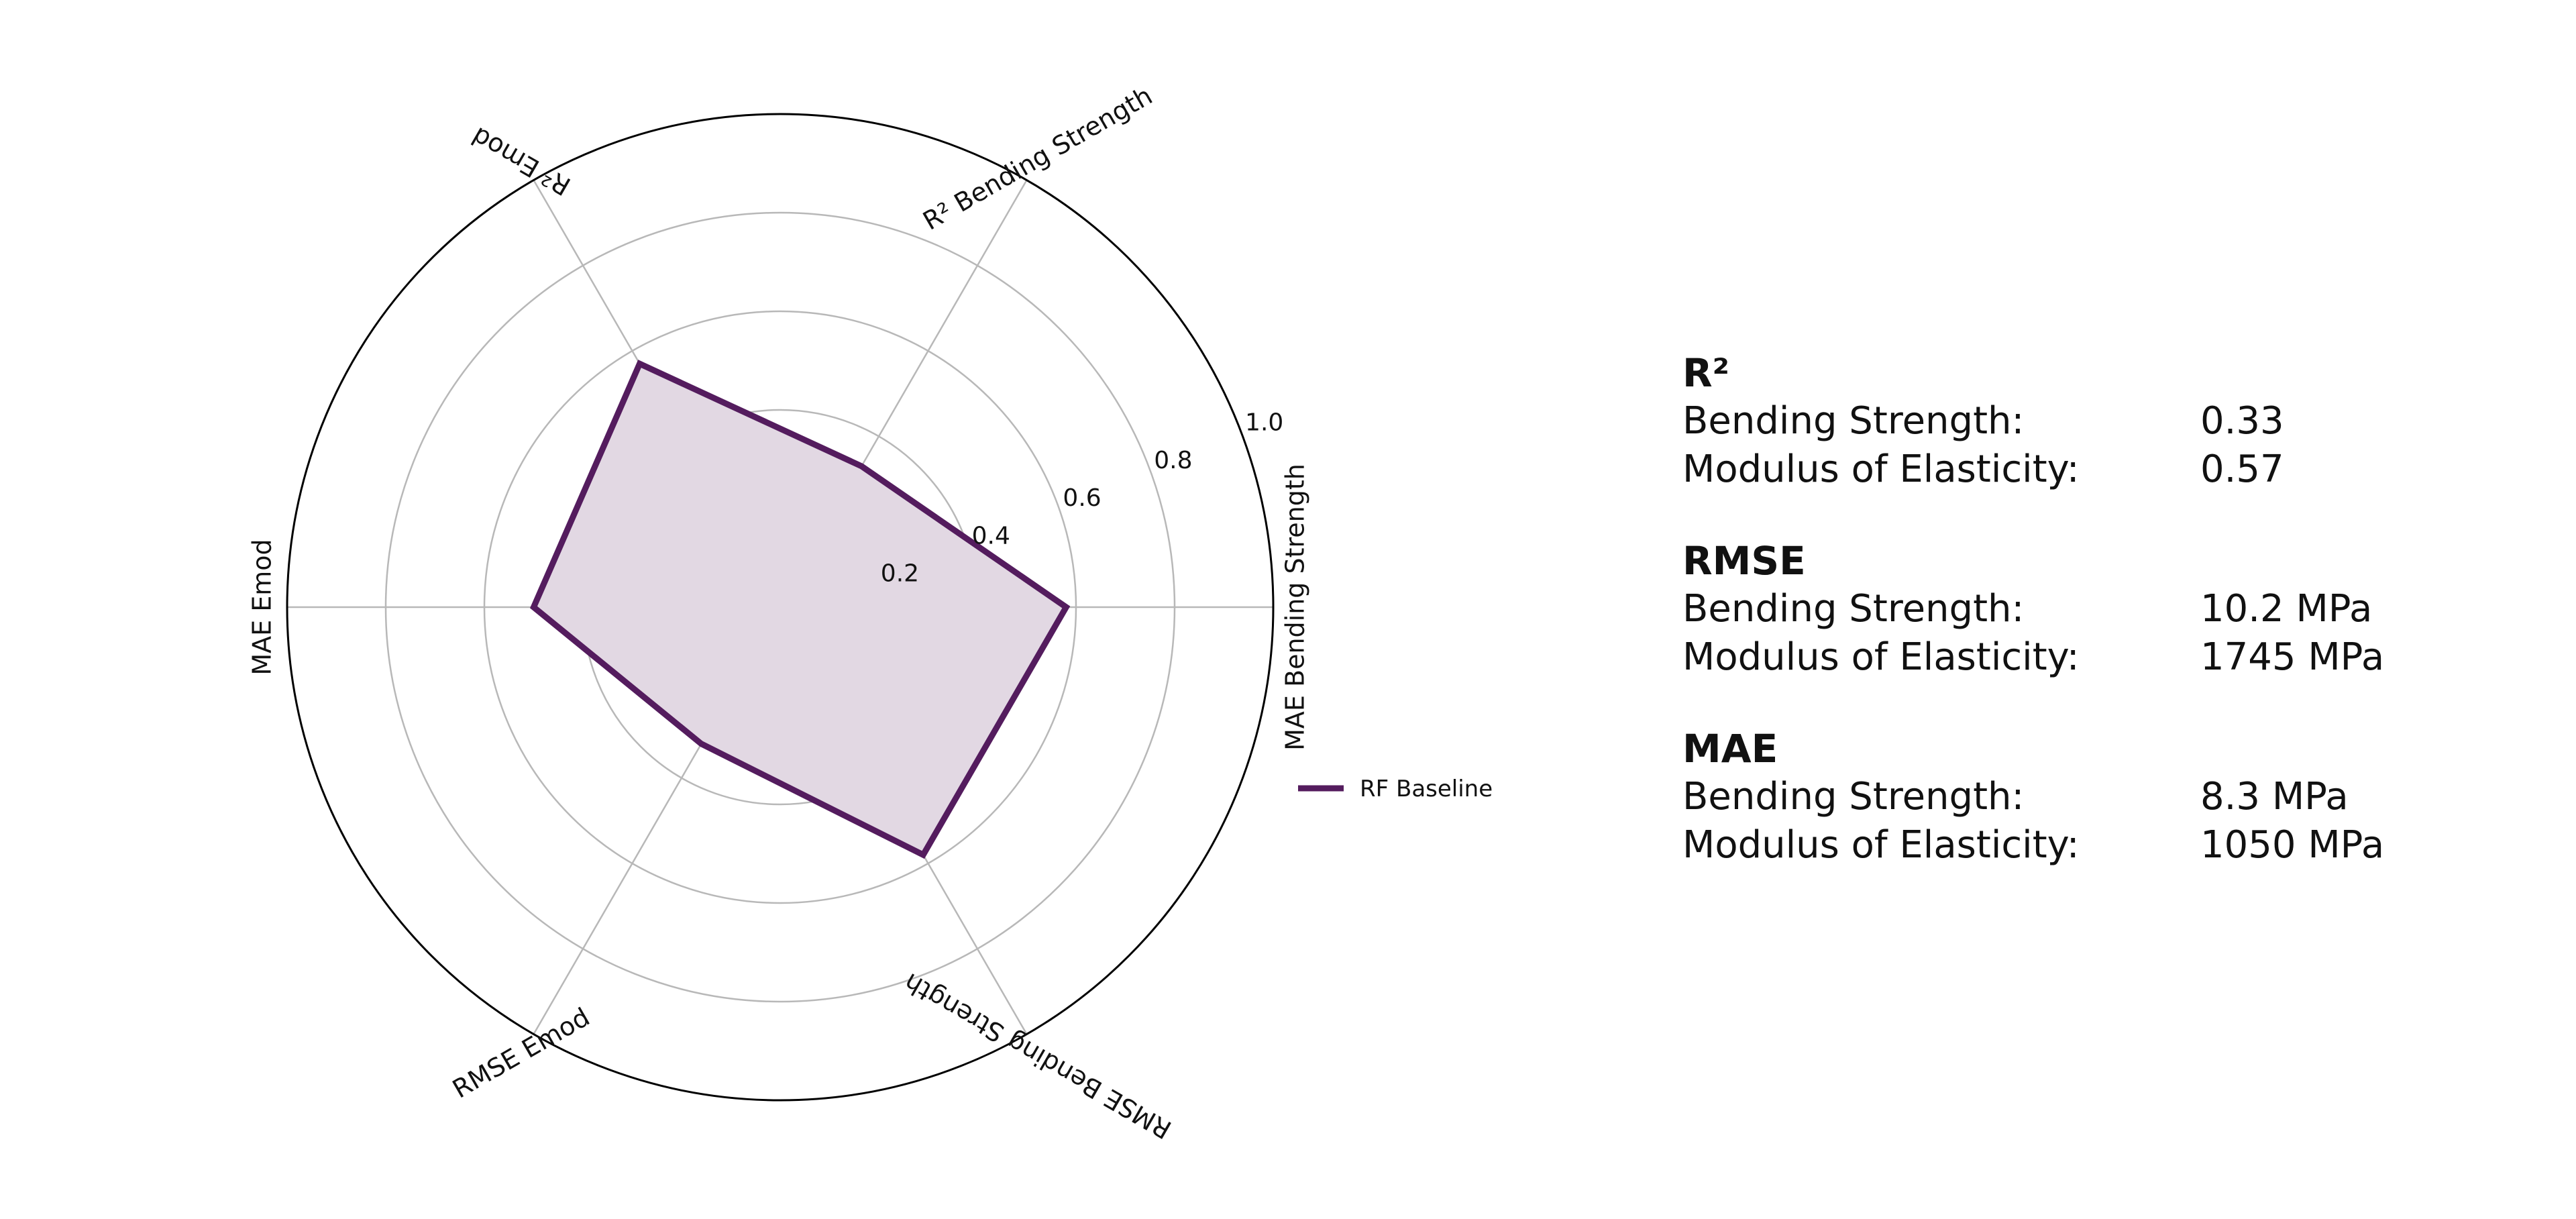 The image size is (2576, 1219). I want to click on axis-label: MAE Emod, so click(262, 607).